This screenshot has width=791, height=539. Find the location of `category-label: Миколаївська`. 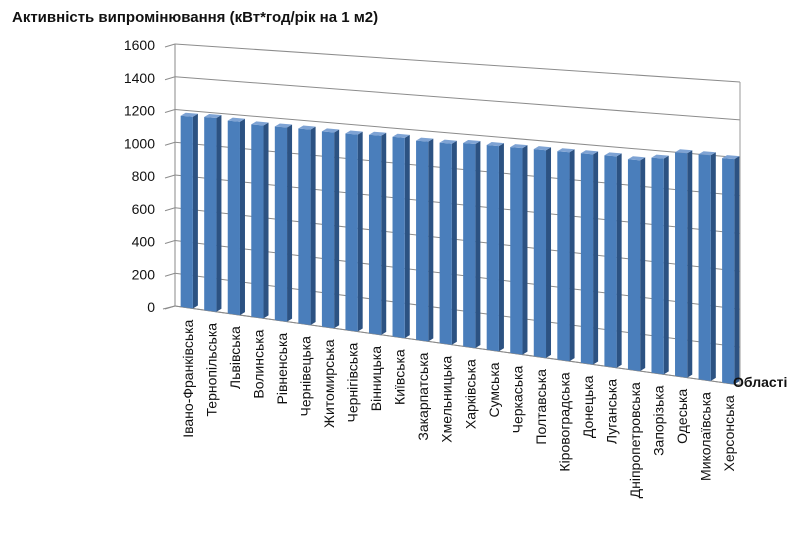

category-label: Миколаївська is located at coordinates (706, 436).